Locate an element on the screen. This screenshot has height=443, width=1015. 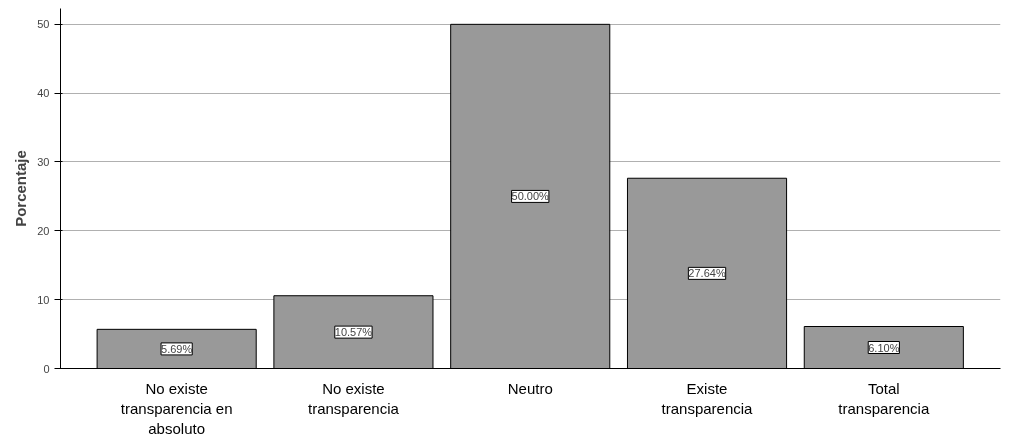
data-label: 10.57% is located at coordinates (353, 332).